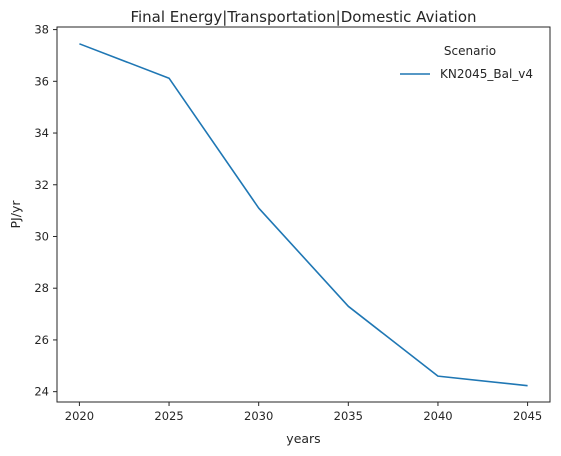  I want to click on x-axis: 2020 2025 2030 2035 2040 2045, so click(303, 412).